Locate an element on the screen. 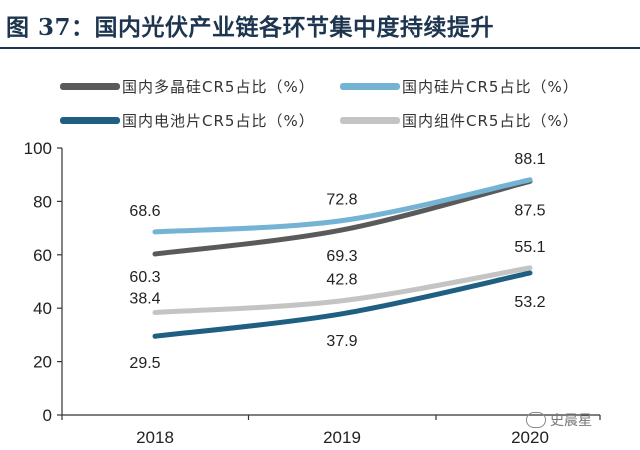  data-label-module: 55.1 is located at coordinates (529, 247).